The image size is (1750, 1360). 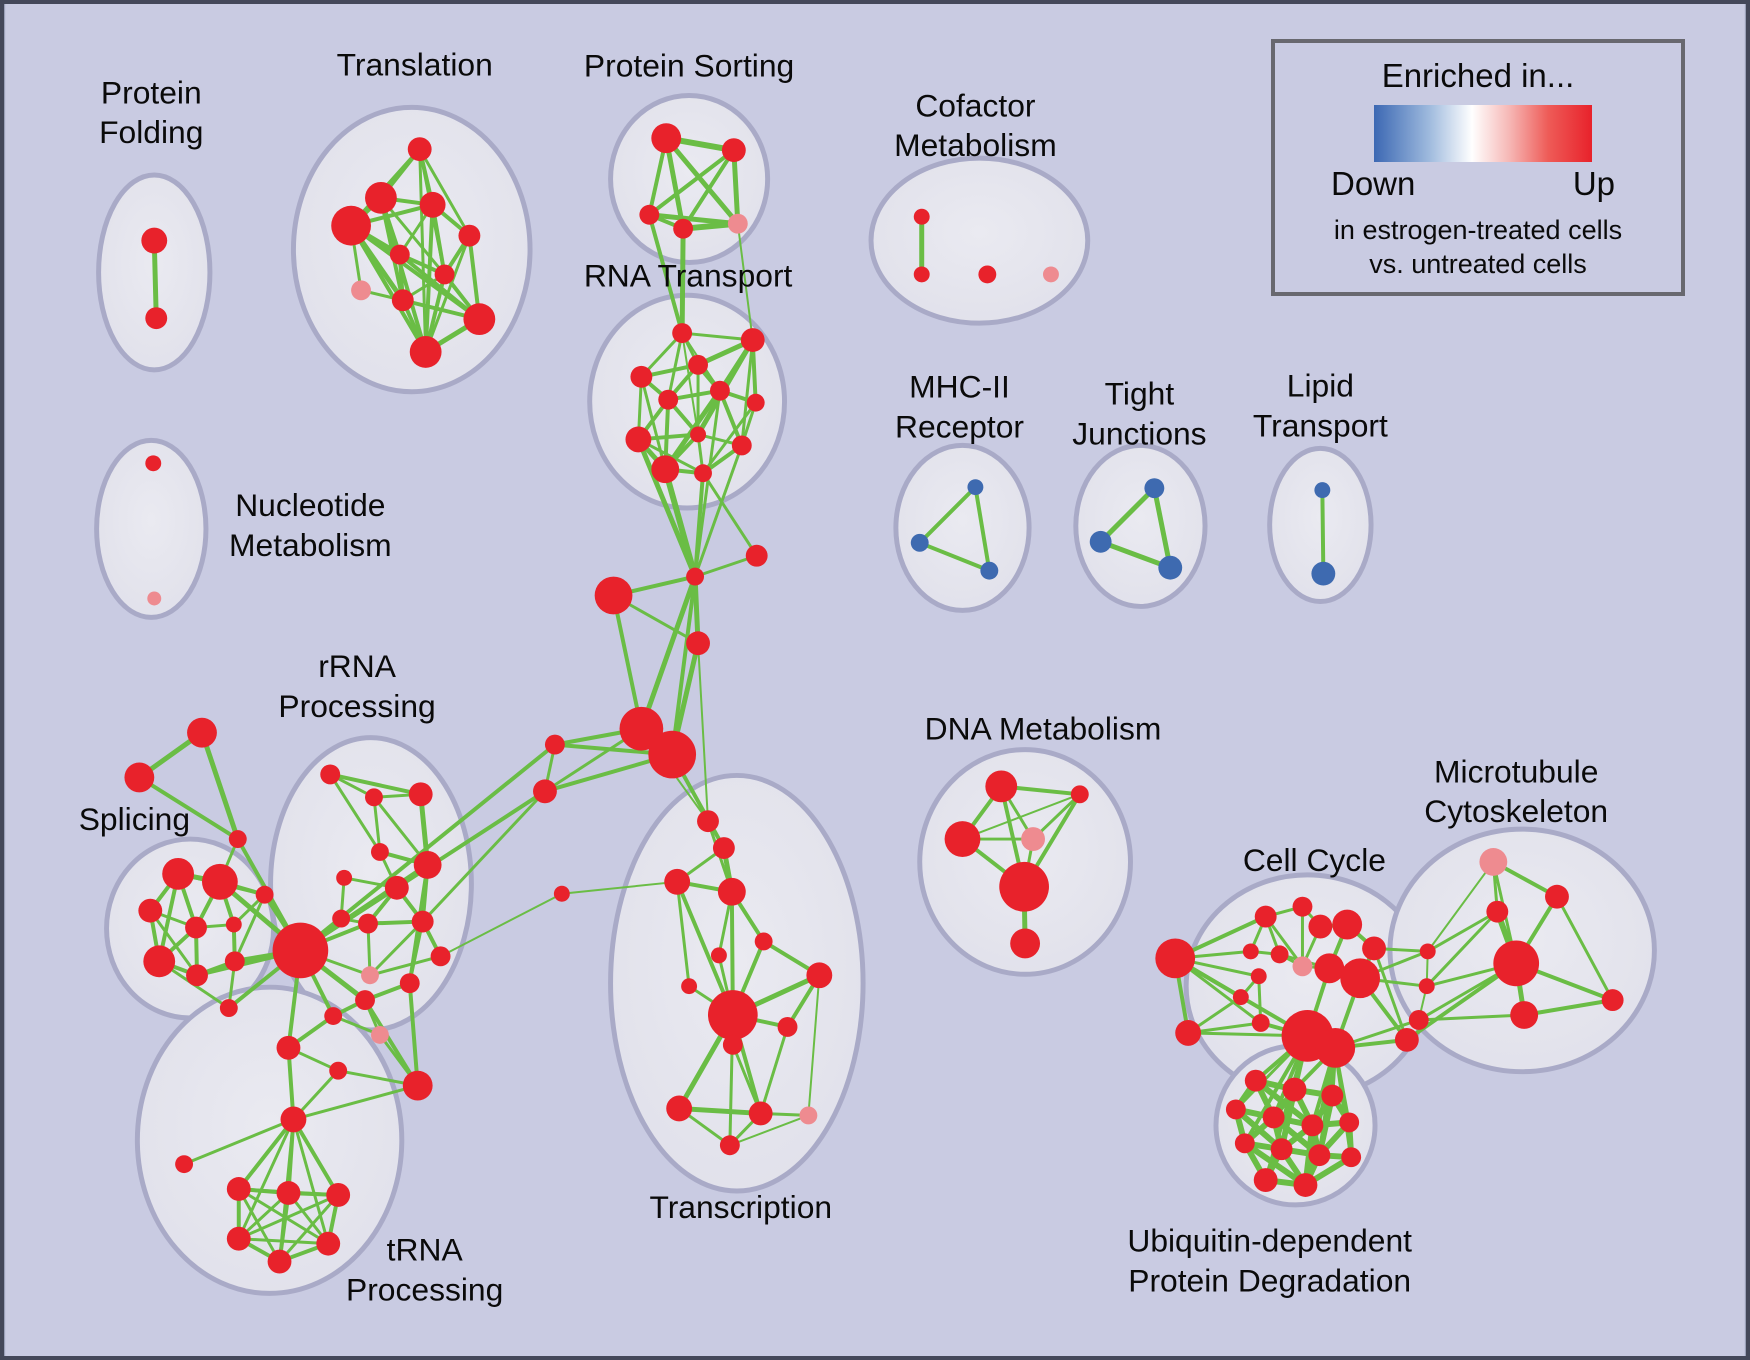 What do you see at coordinates (688, 275) in the screenshot?
I see `label-rna-transport: RNA Transport` at bounding box center [688, 275].